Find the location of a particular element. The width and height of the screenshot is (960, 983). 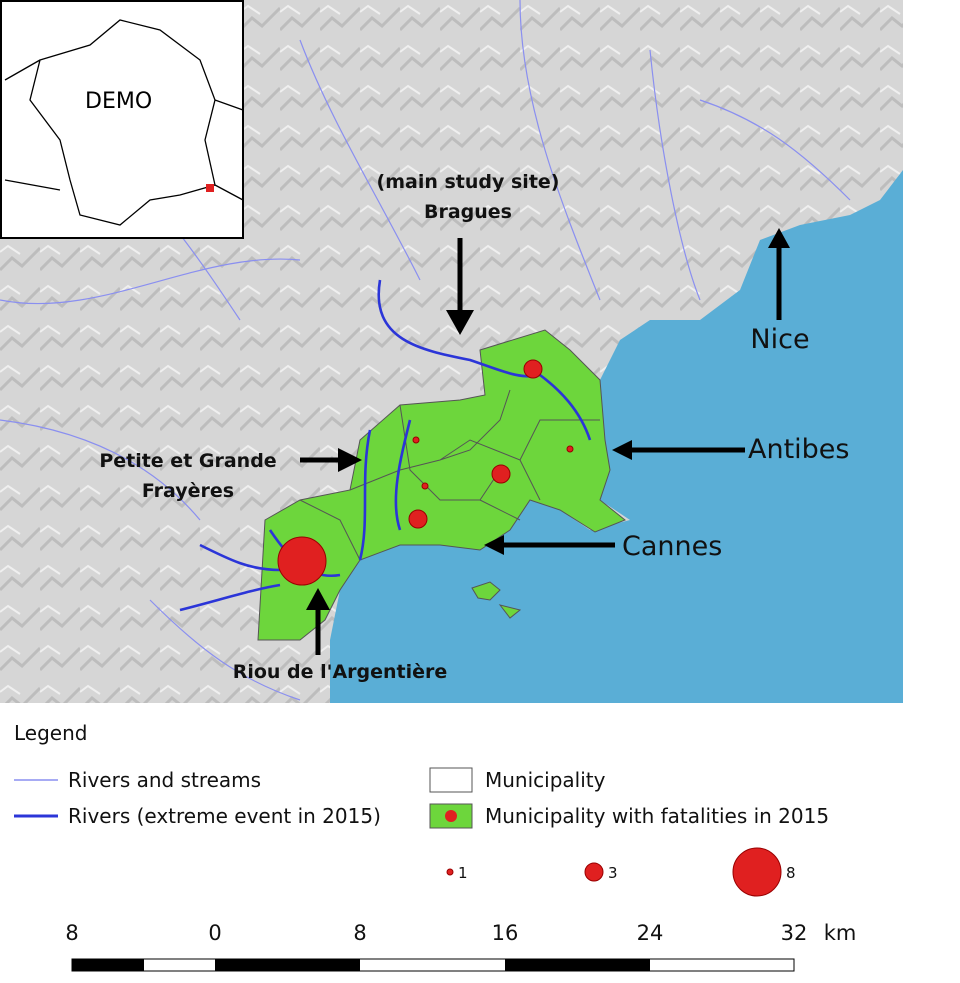

municipality-borders is located at coordinates (449, 475).